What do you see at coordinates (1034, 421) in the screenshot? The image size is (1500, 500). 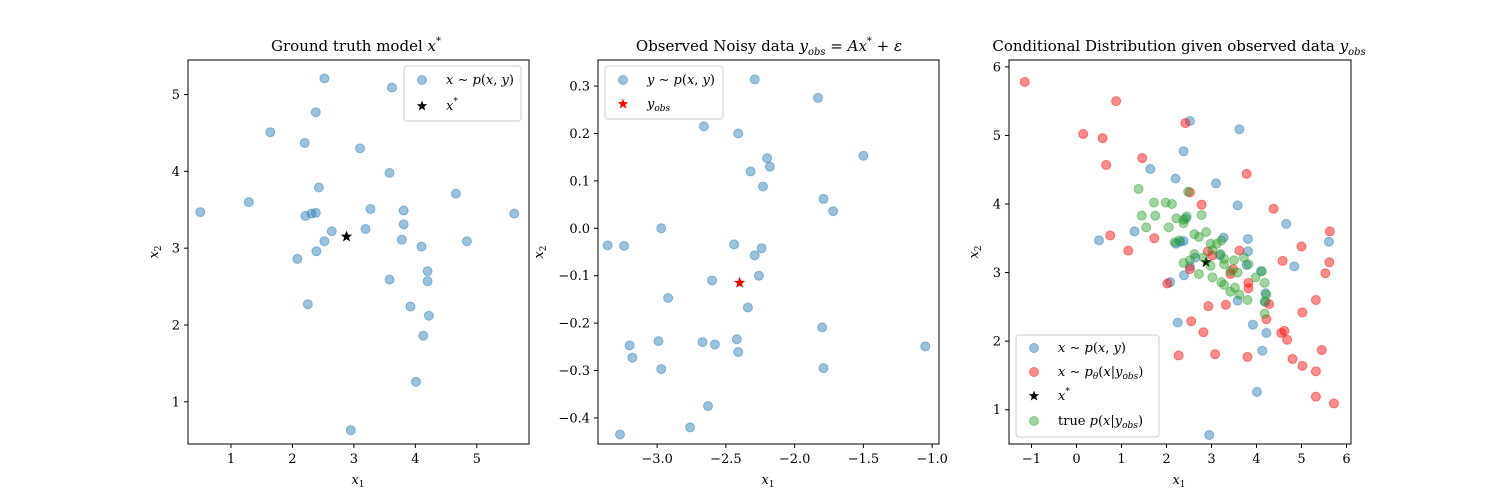 I see `legend-marker-true-conditional` at bounding box center [1034, 421].